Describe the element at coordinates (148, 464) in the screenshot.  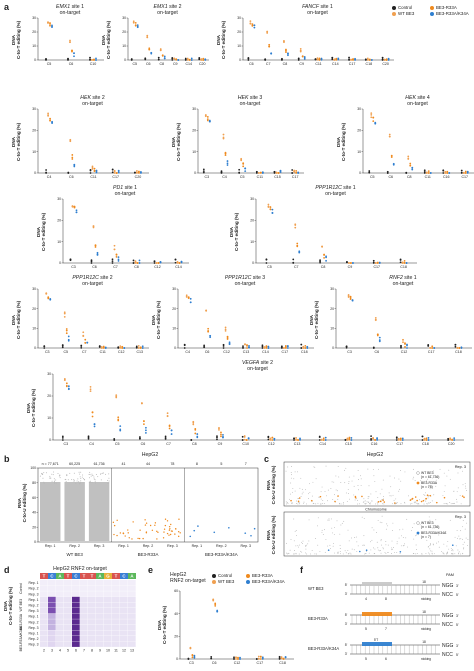
I see `count-label: 44` at that location.